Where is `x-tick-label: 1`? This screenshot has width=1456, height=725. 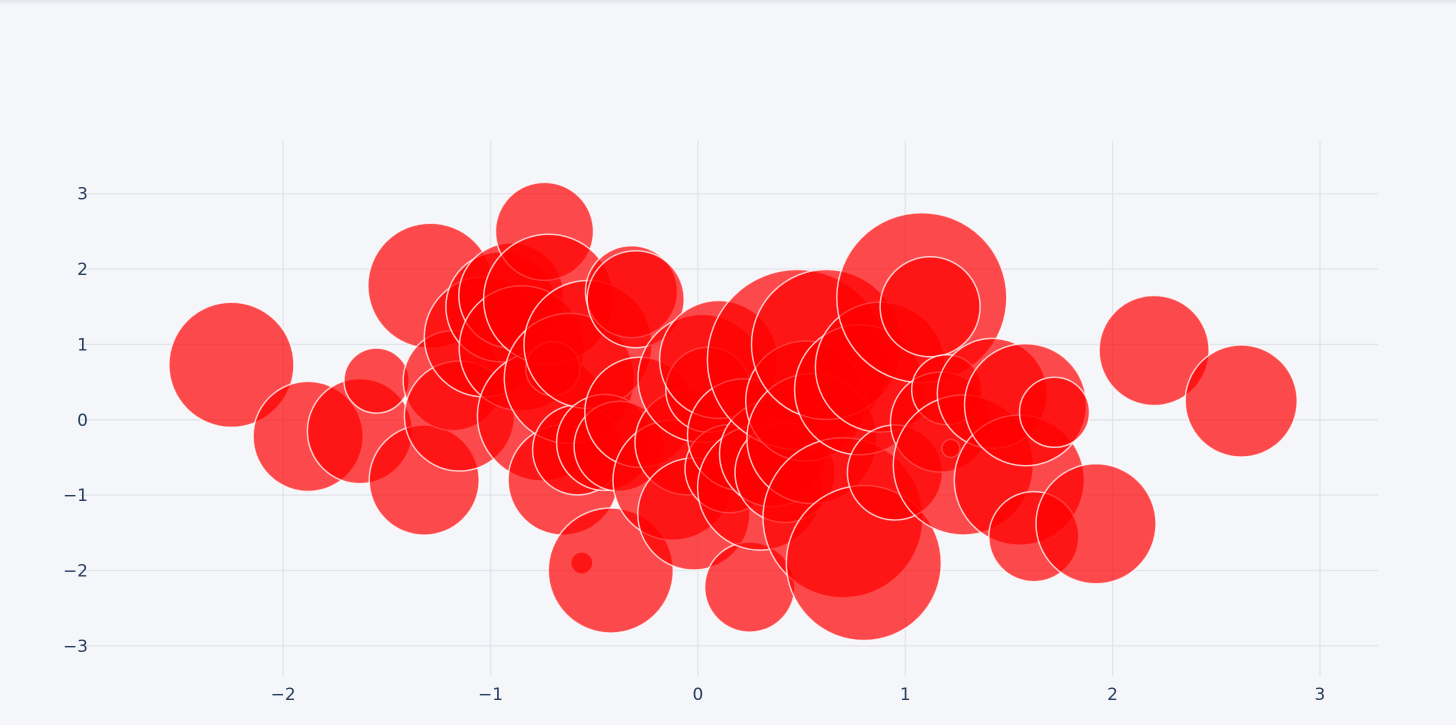
x-tick-label: 1 is located at coordinates (905, 695).